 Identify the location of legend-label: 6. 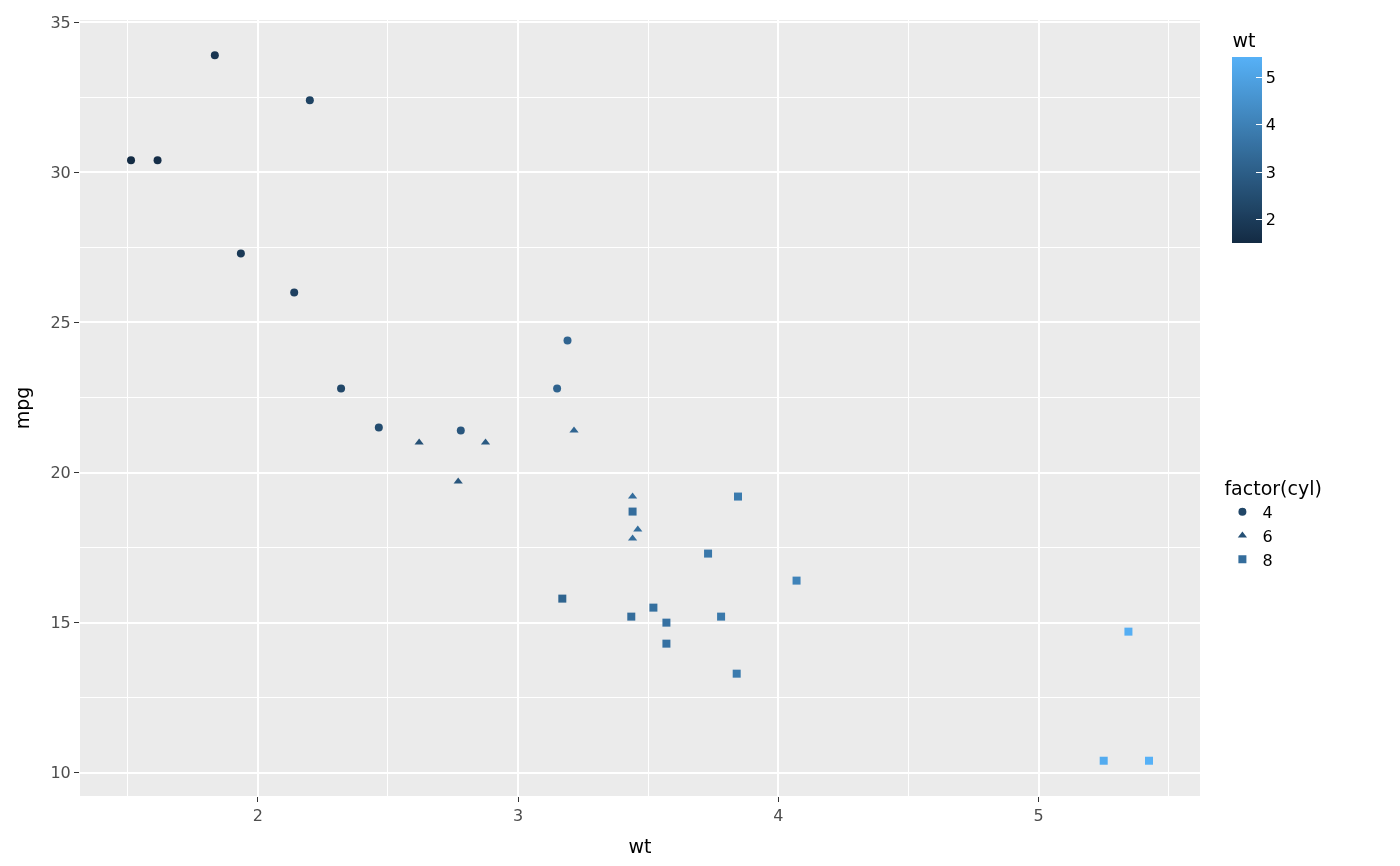
(1267, 536).